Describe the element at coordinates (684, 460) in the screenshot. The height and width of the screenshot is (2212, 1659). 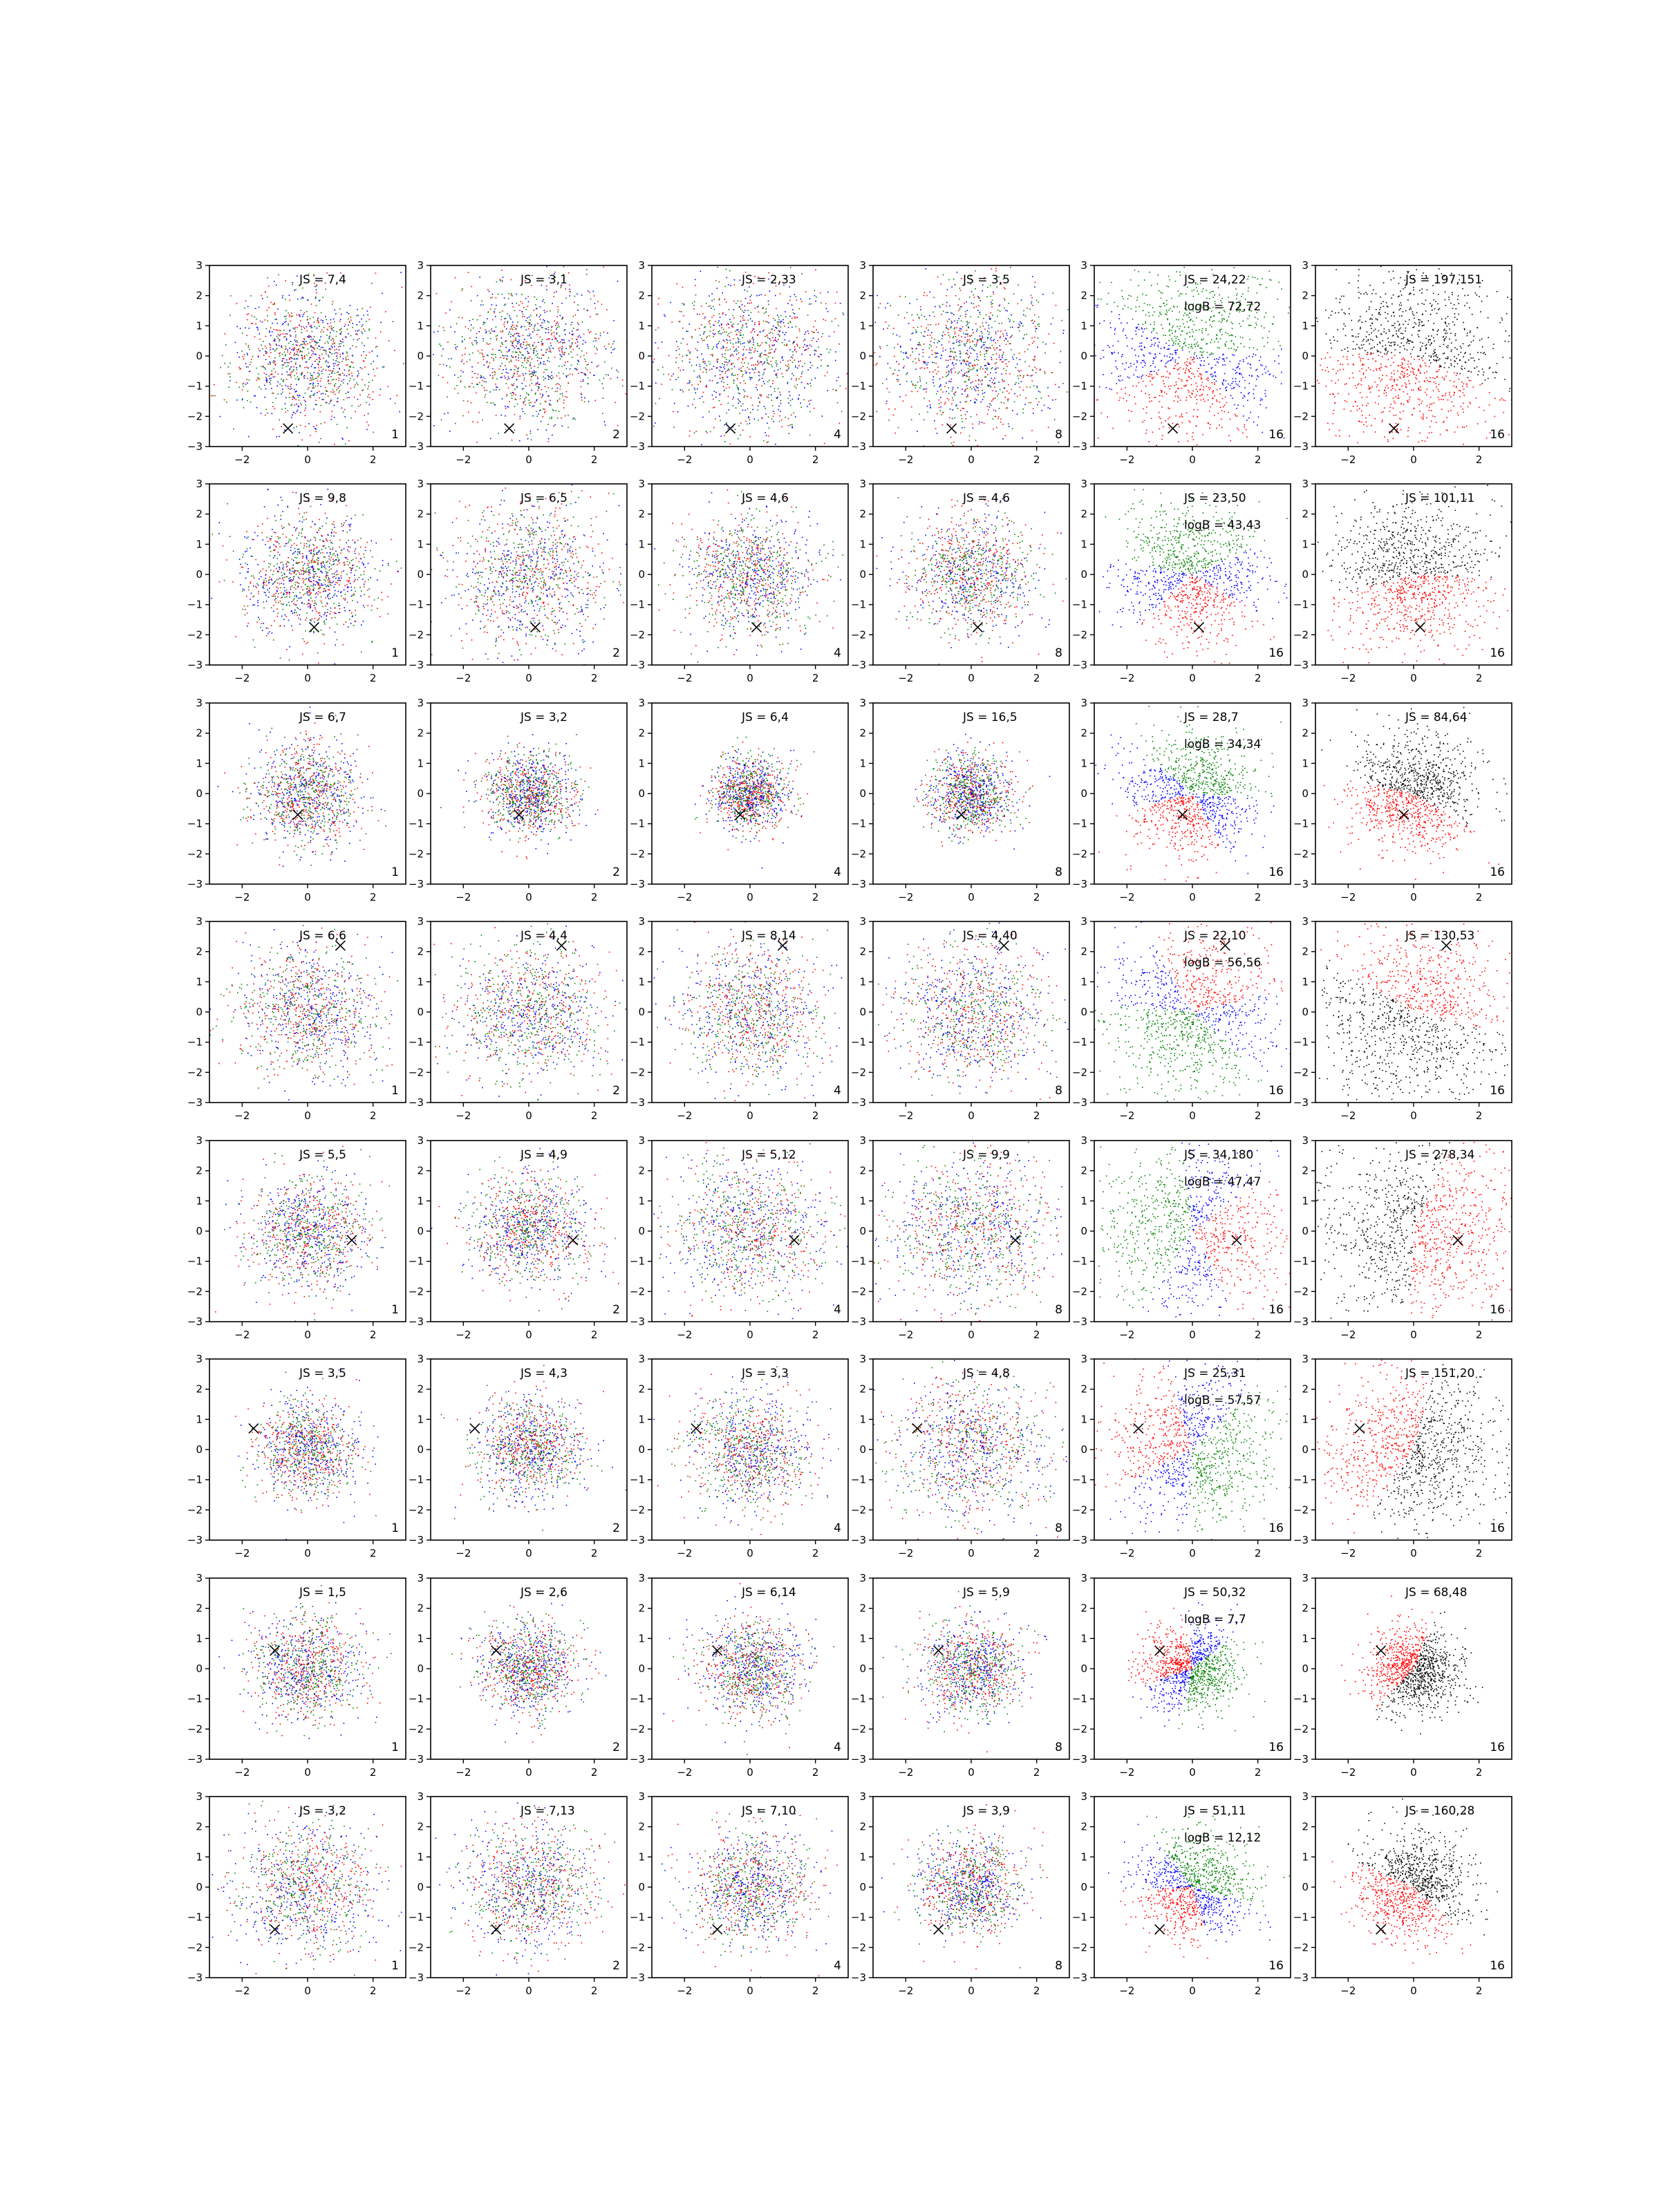
I see `x-tick-label: −2` at that location.